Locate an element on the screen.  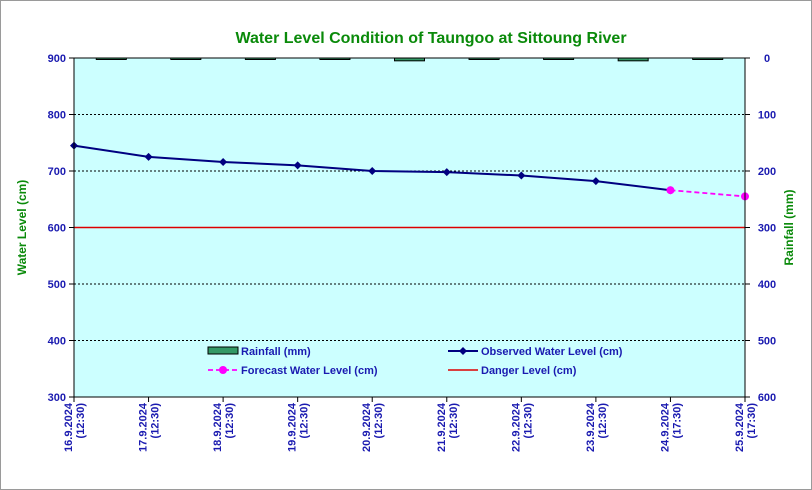
right-axis-ticks: 0 100 200 300 400 500 600 is located at coordinates (760, 228).